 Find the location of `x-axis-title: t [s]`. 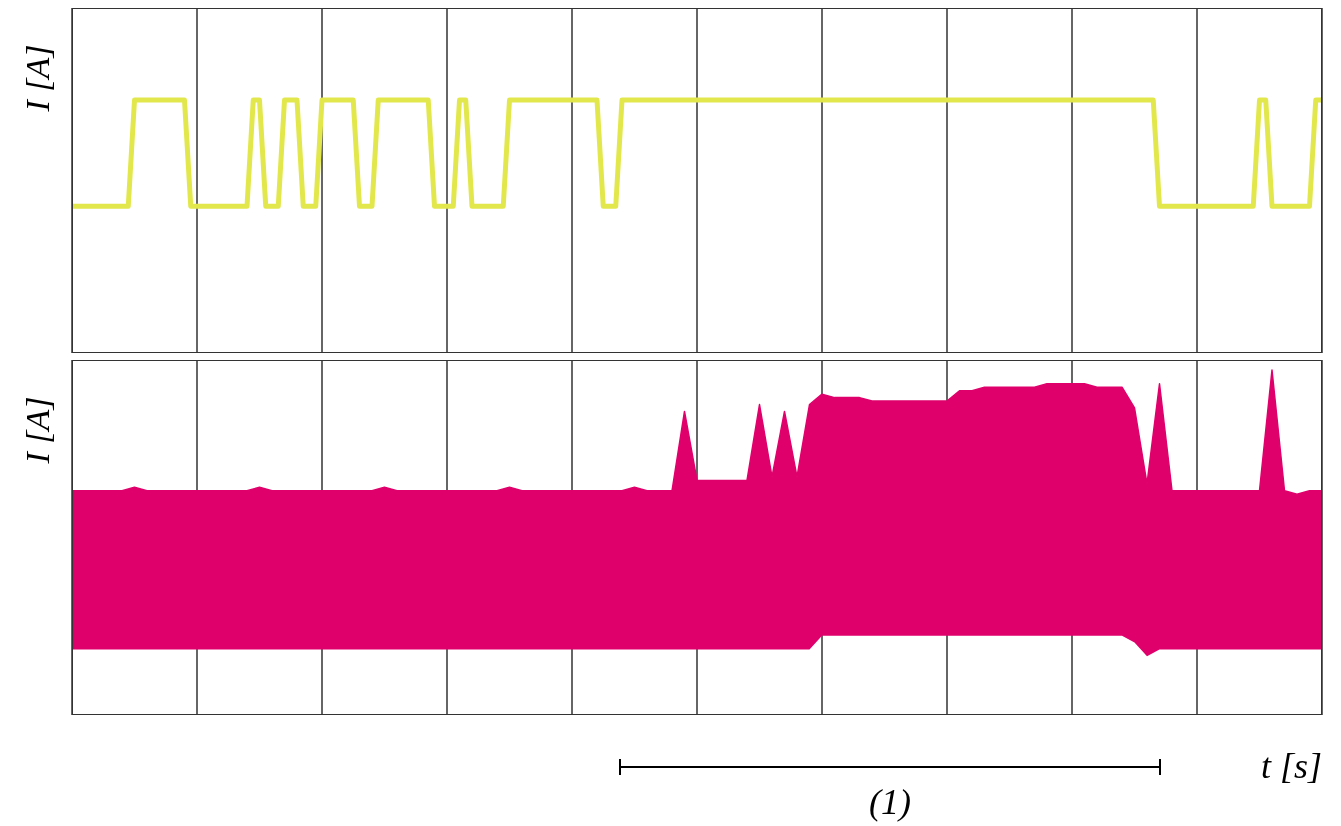

x-axis-title: t [s] is located at coordinates (1291, 766).